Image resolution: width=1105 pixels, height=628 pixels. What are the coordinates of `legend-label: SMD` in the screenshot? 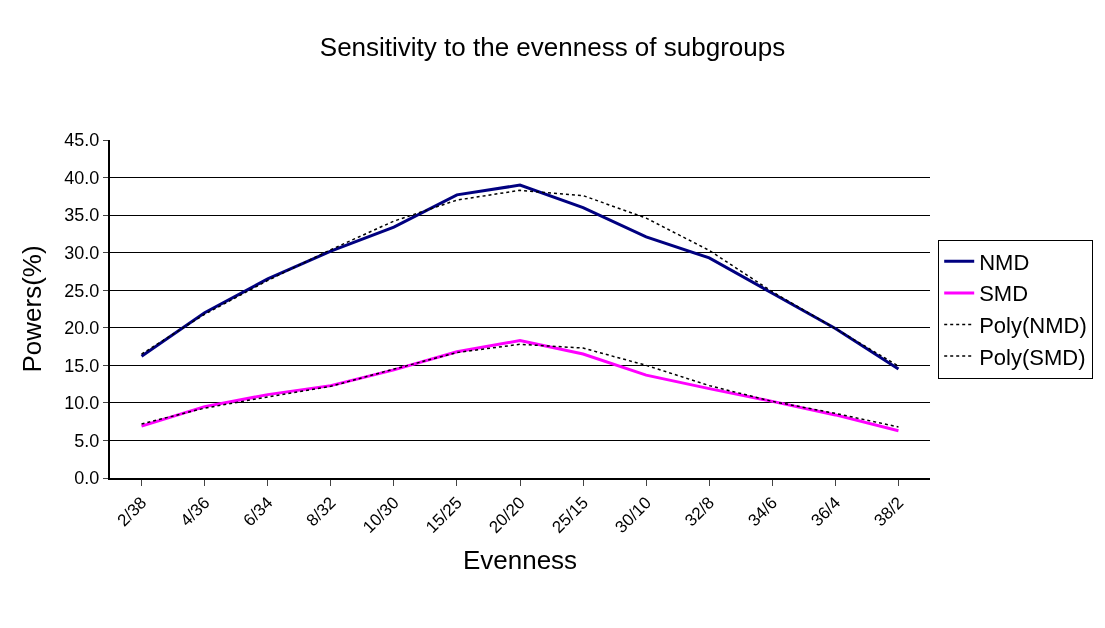 It's located at (1004, 294).